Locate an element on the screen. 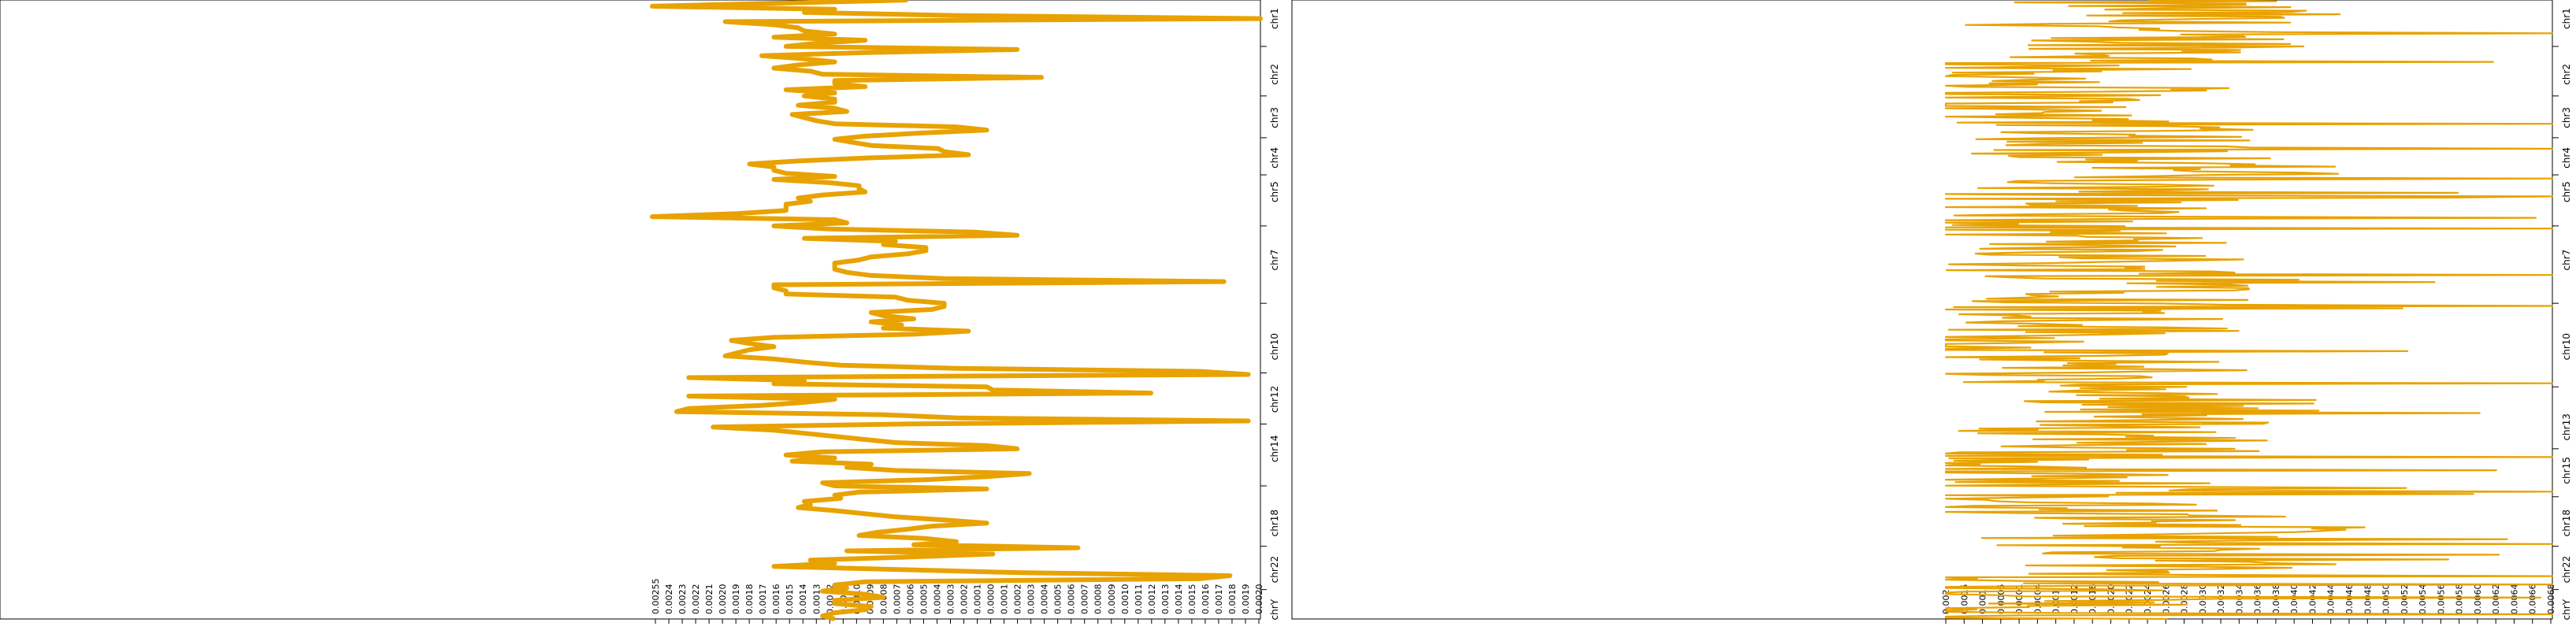  chromosome-label: chr15 is located at coordinates (2566, 470).